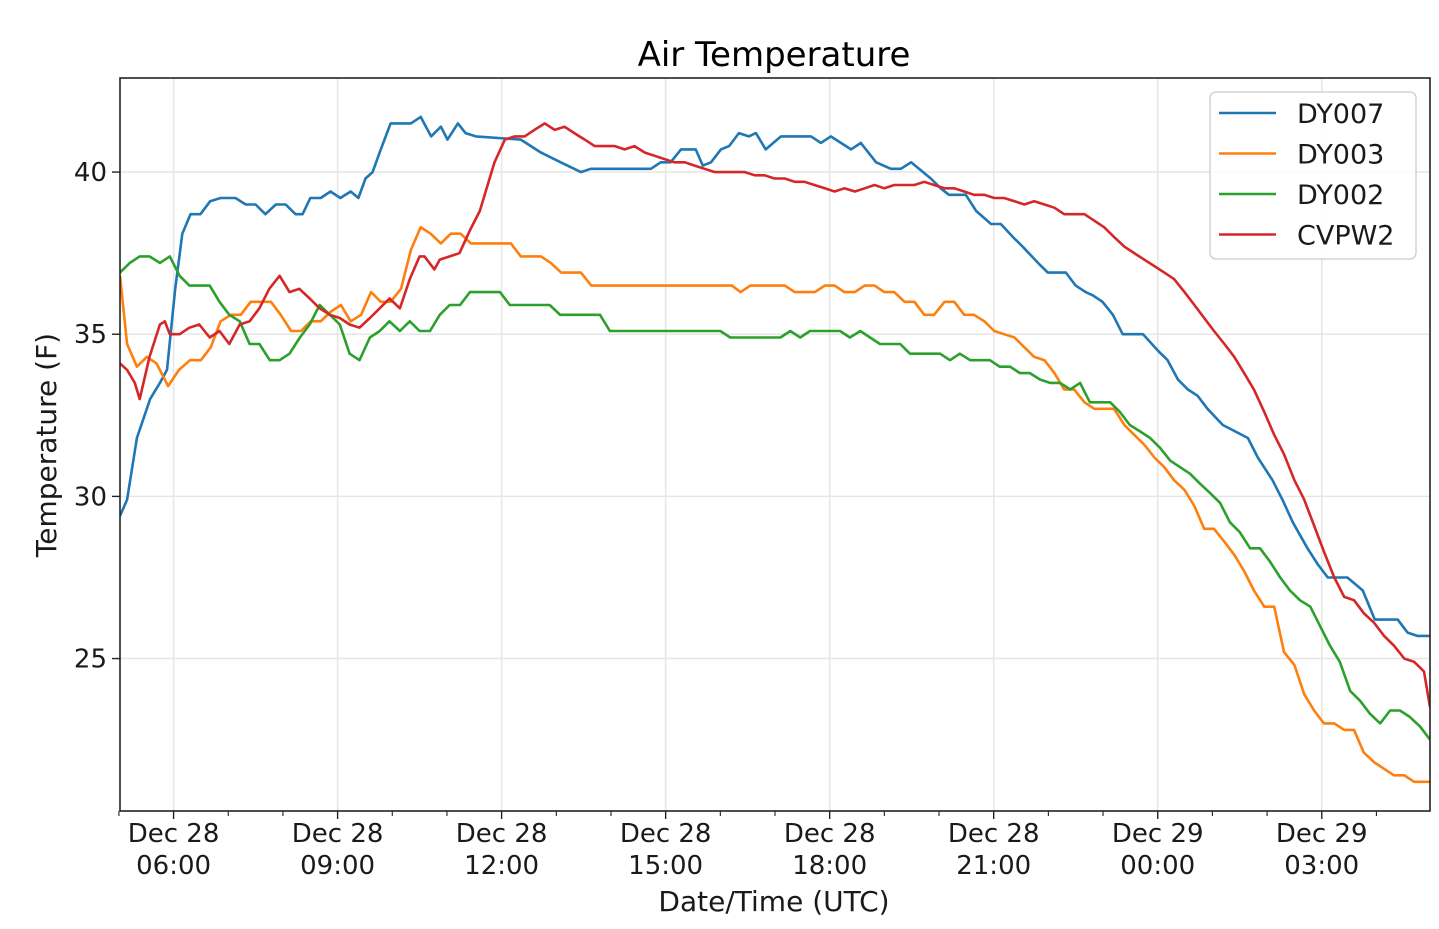 Image resolution: width=1439 pixels, height=929 pixels. What do you see at coordinates (501, 866) in the screenshot?
I see `x-tick-label-time: 12:00` at bounding box center [501, 866].